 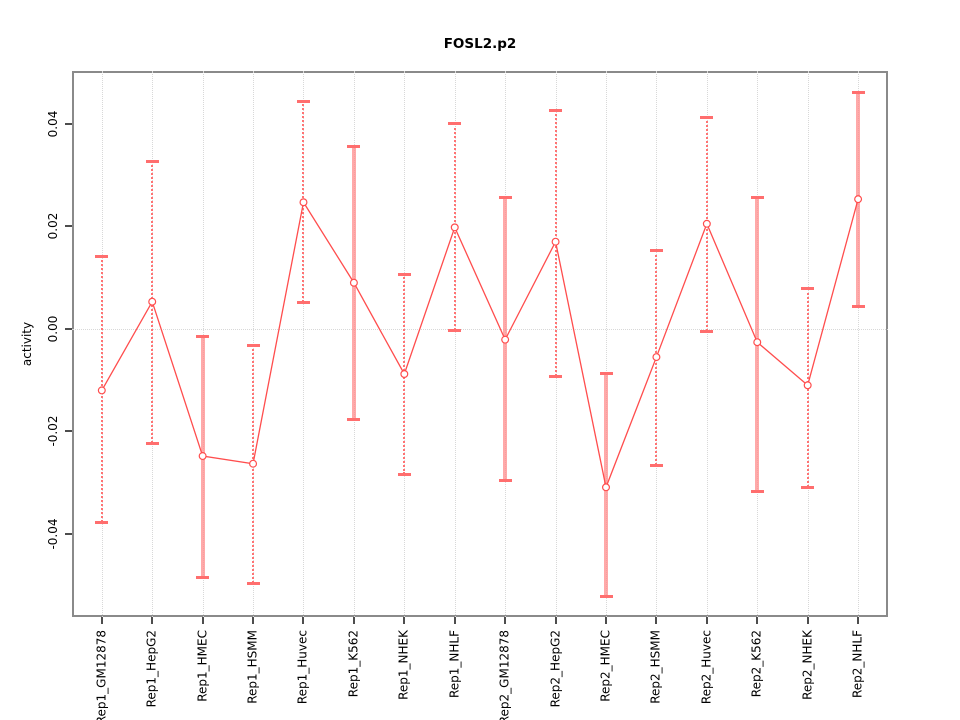 What do you see at coordinates (655, 667) in the screenshot?
I see `x-tick-label: Rep2_HSMM` at bounding box center [655, 667].